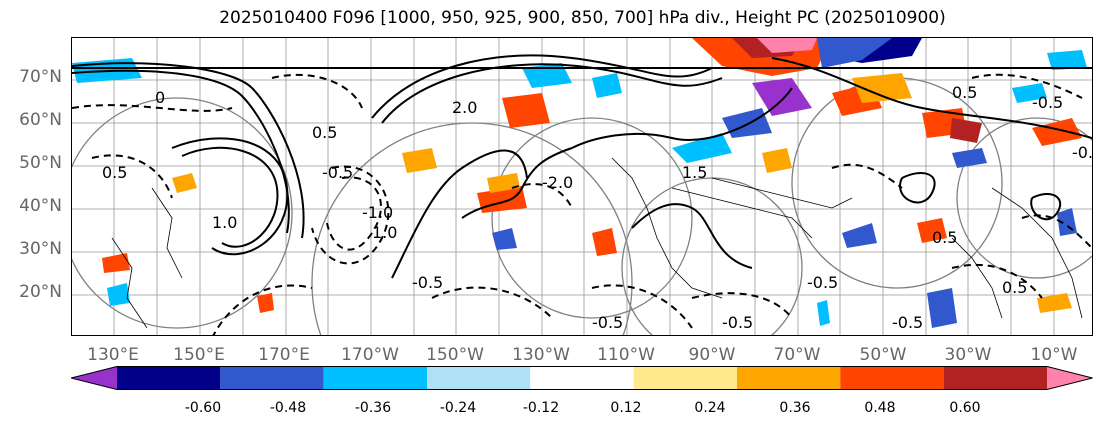 The width and height of the screenshot is (1105, 429). I want to click on colorbar-tick-label: 0.48, so click(880, 408).